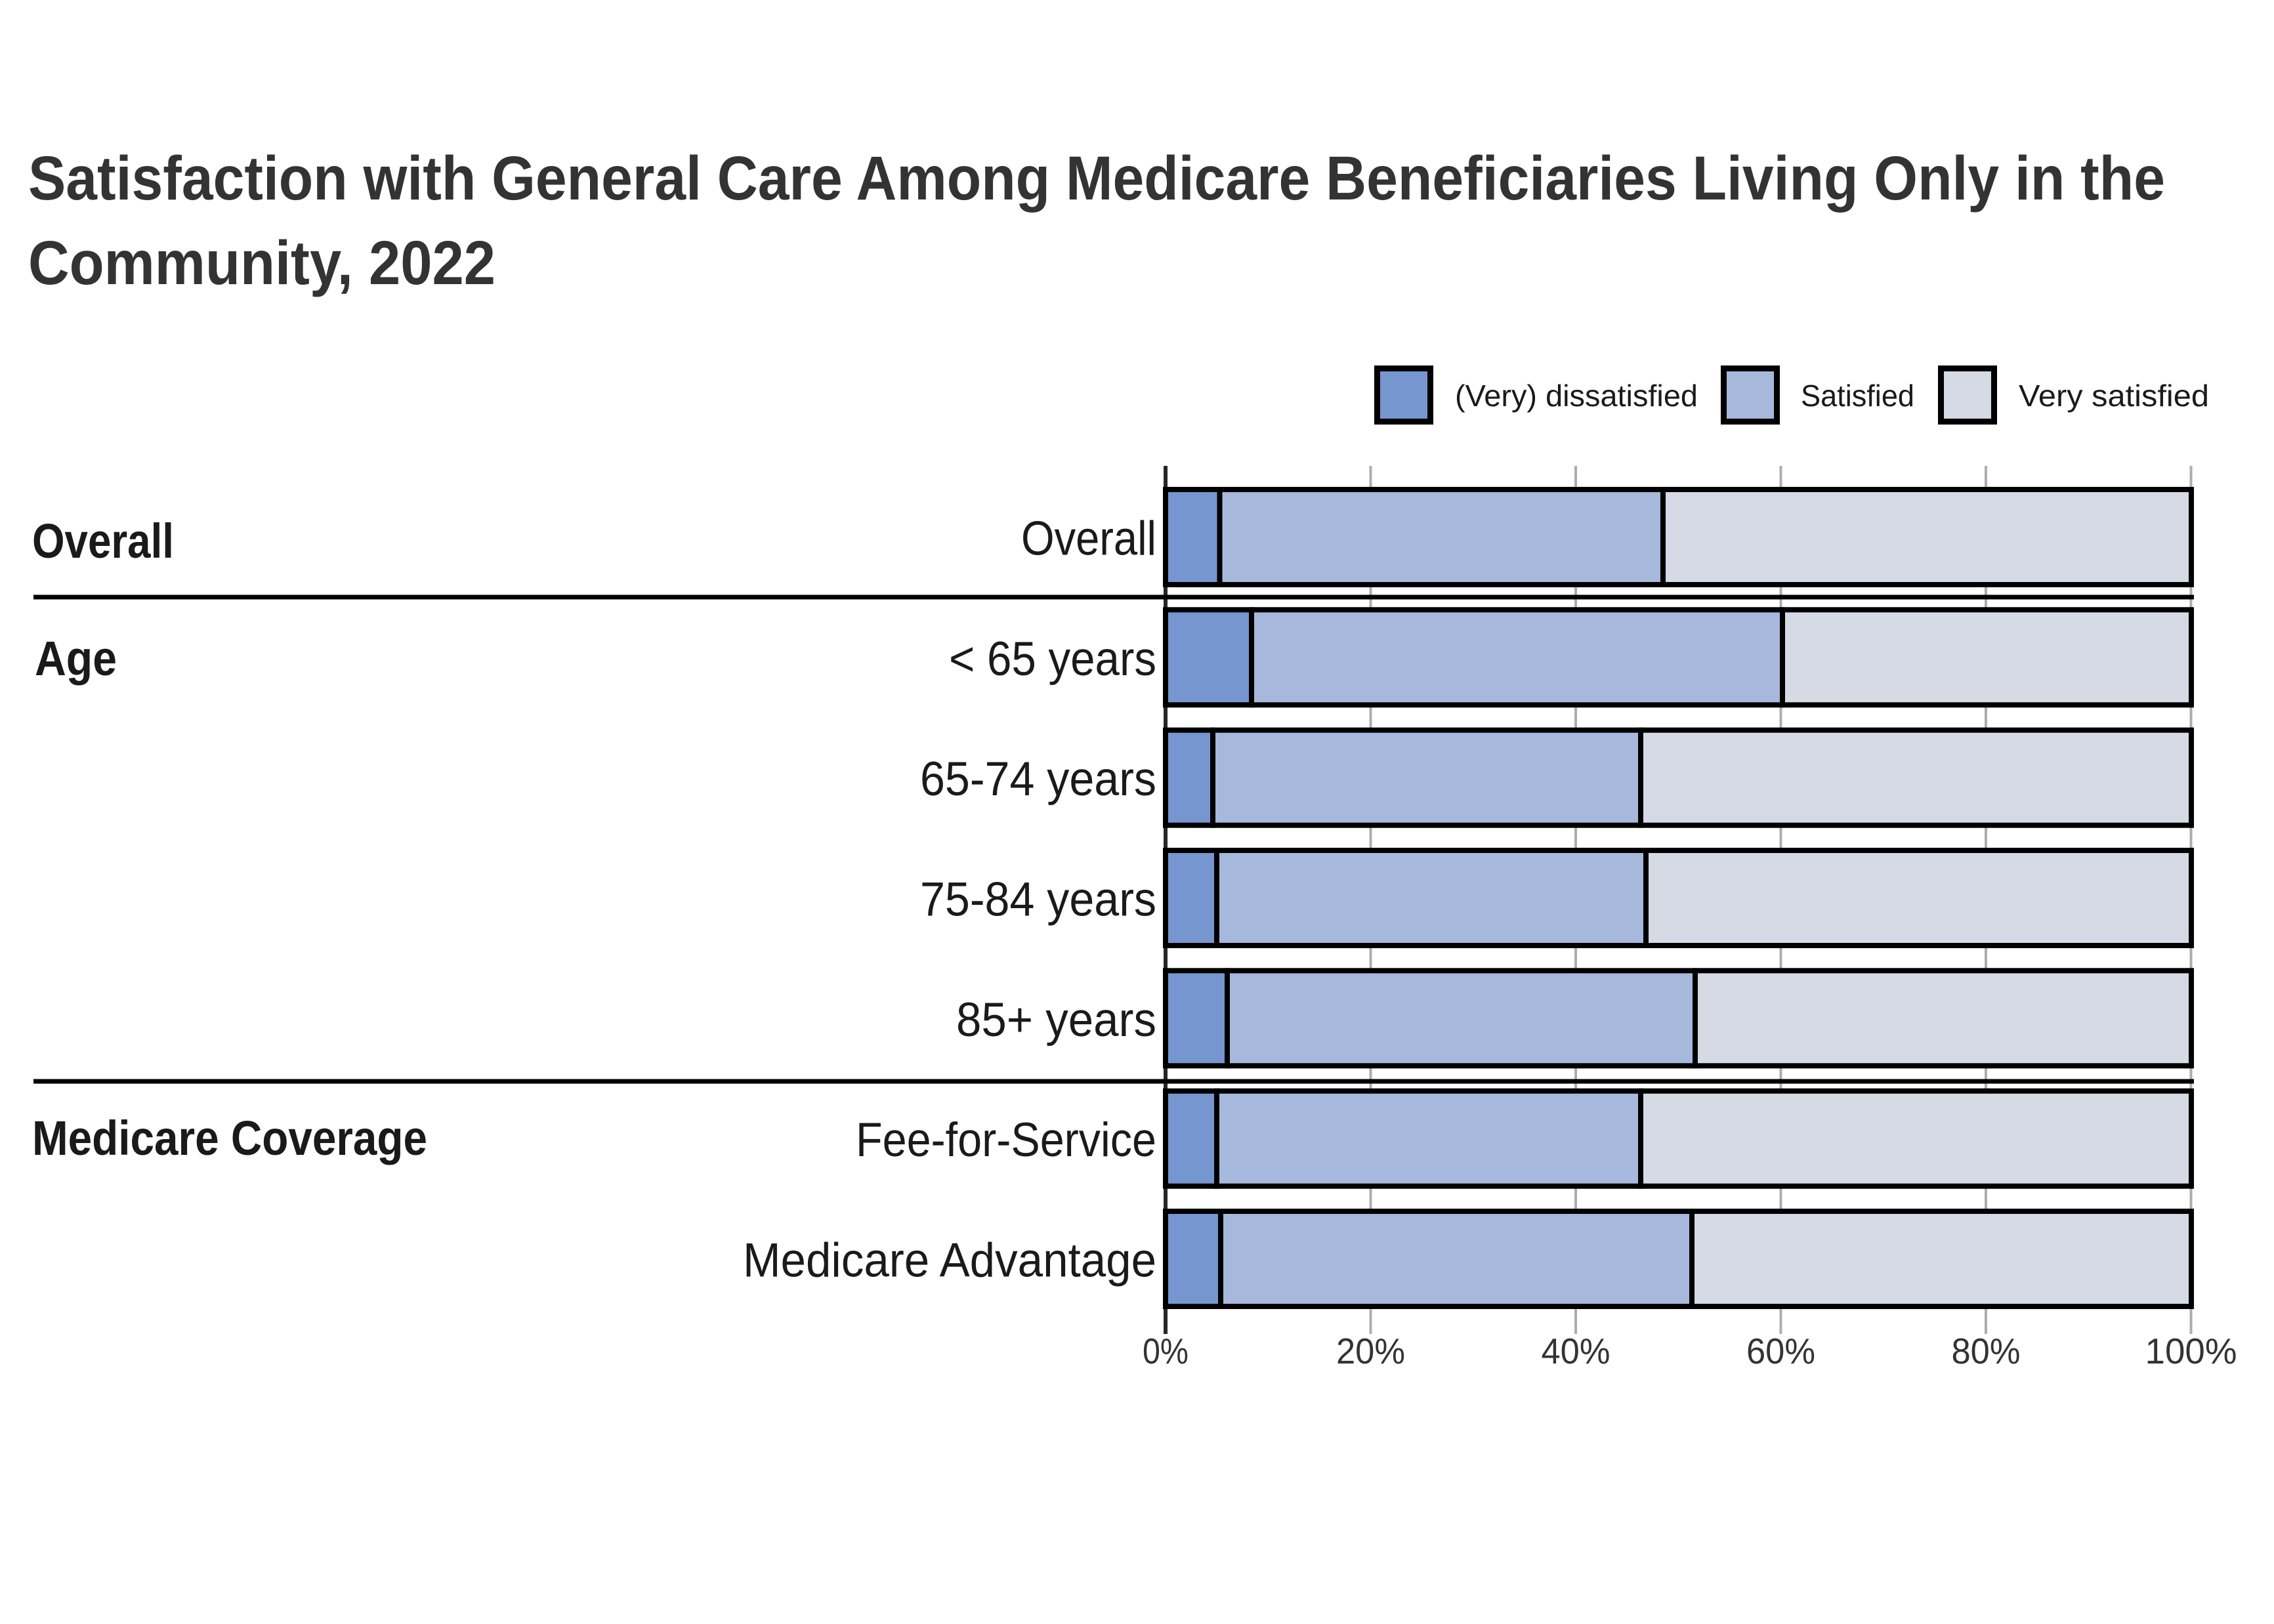  I want to click on svg-text: 20%, so click(1370, 1351).